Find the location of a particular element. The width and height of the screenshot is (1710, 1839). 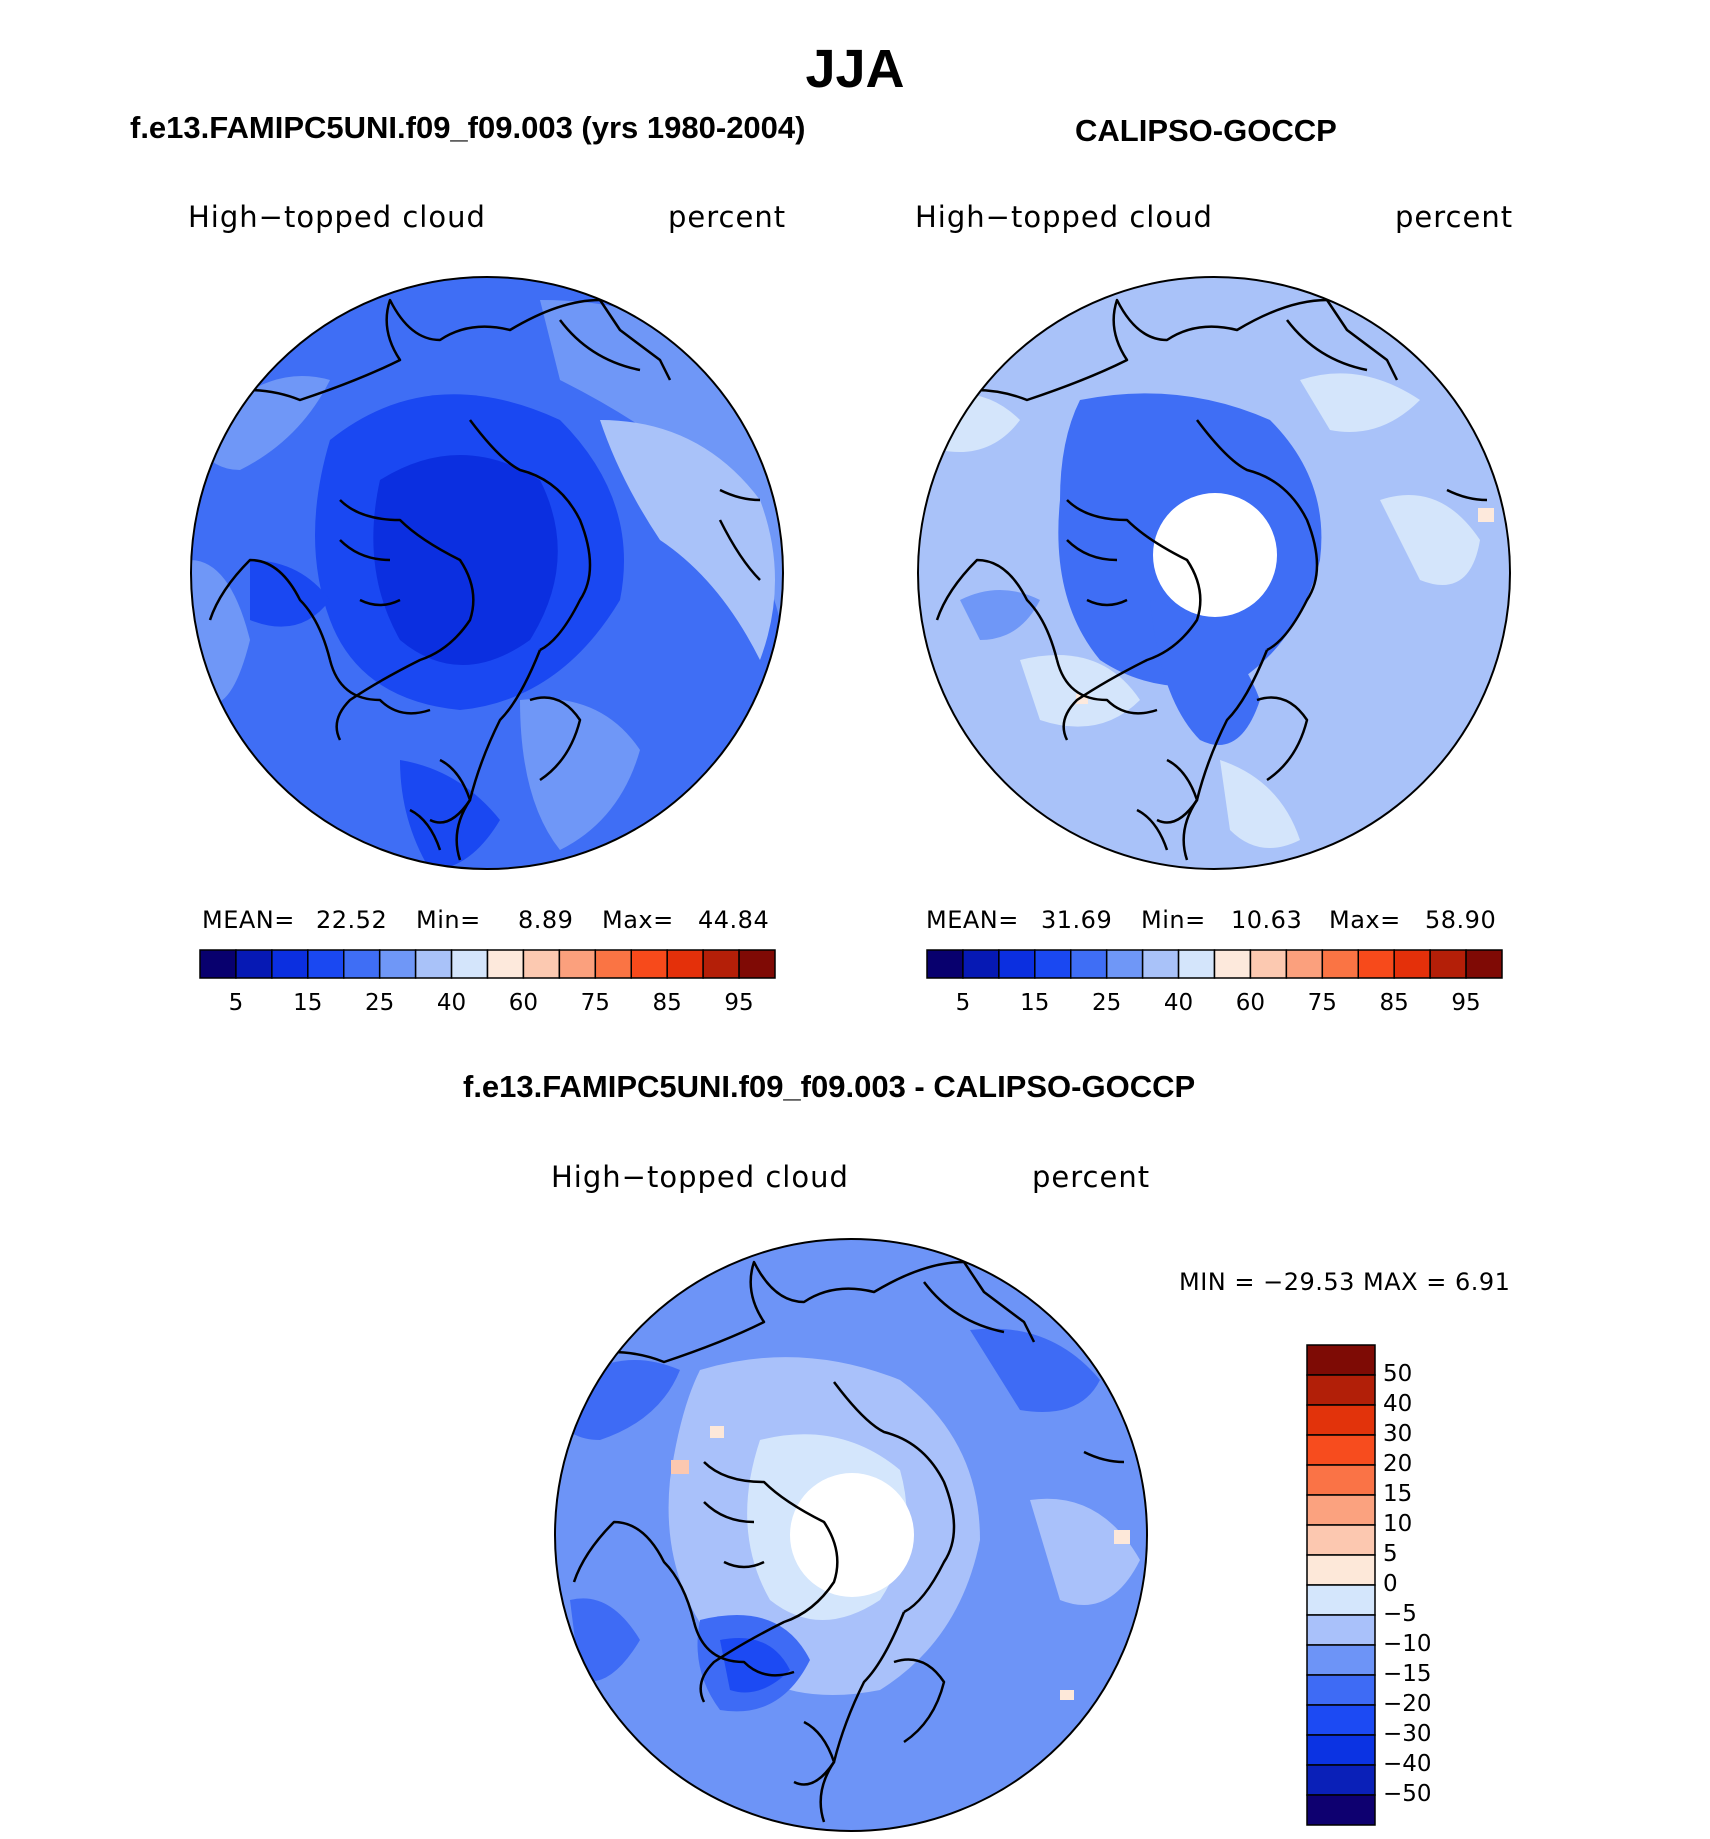

obs-colorbar is located at coordinates (1214, 964).